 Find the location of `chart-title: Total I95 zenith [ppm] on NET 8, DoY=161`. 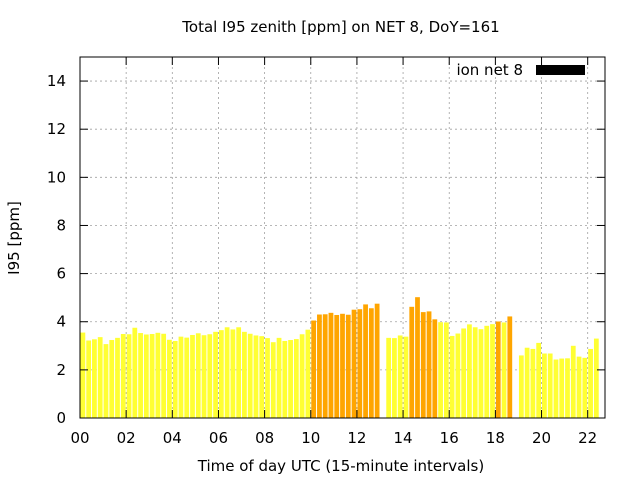

chart-title: Total I95 zenith [ppm] on NET 8, DoY=161 is located at coordinates (340, 27).